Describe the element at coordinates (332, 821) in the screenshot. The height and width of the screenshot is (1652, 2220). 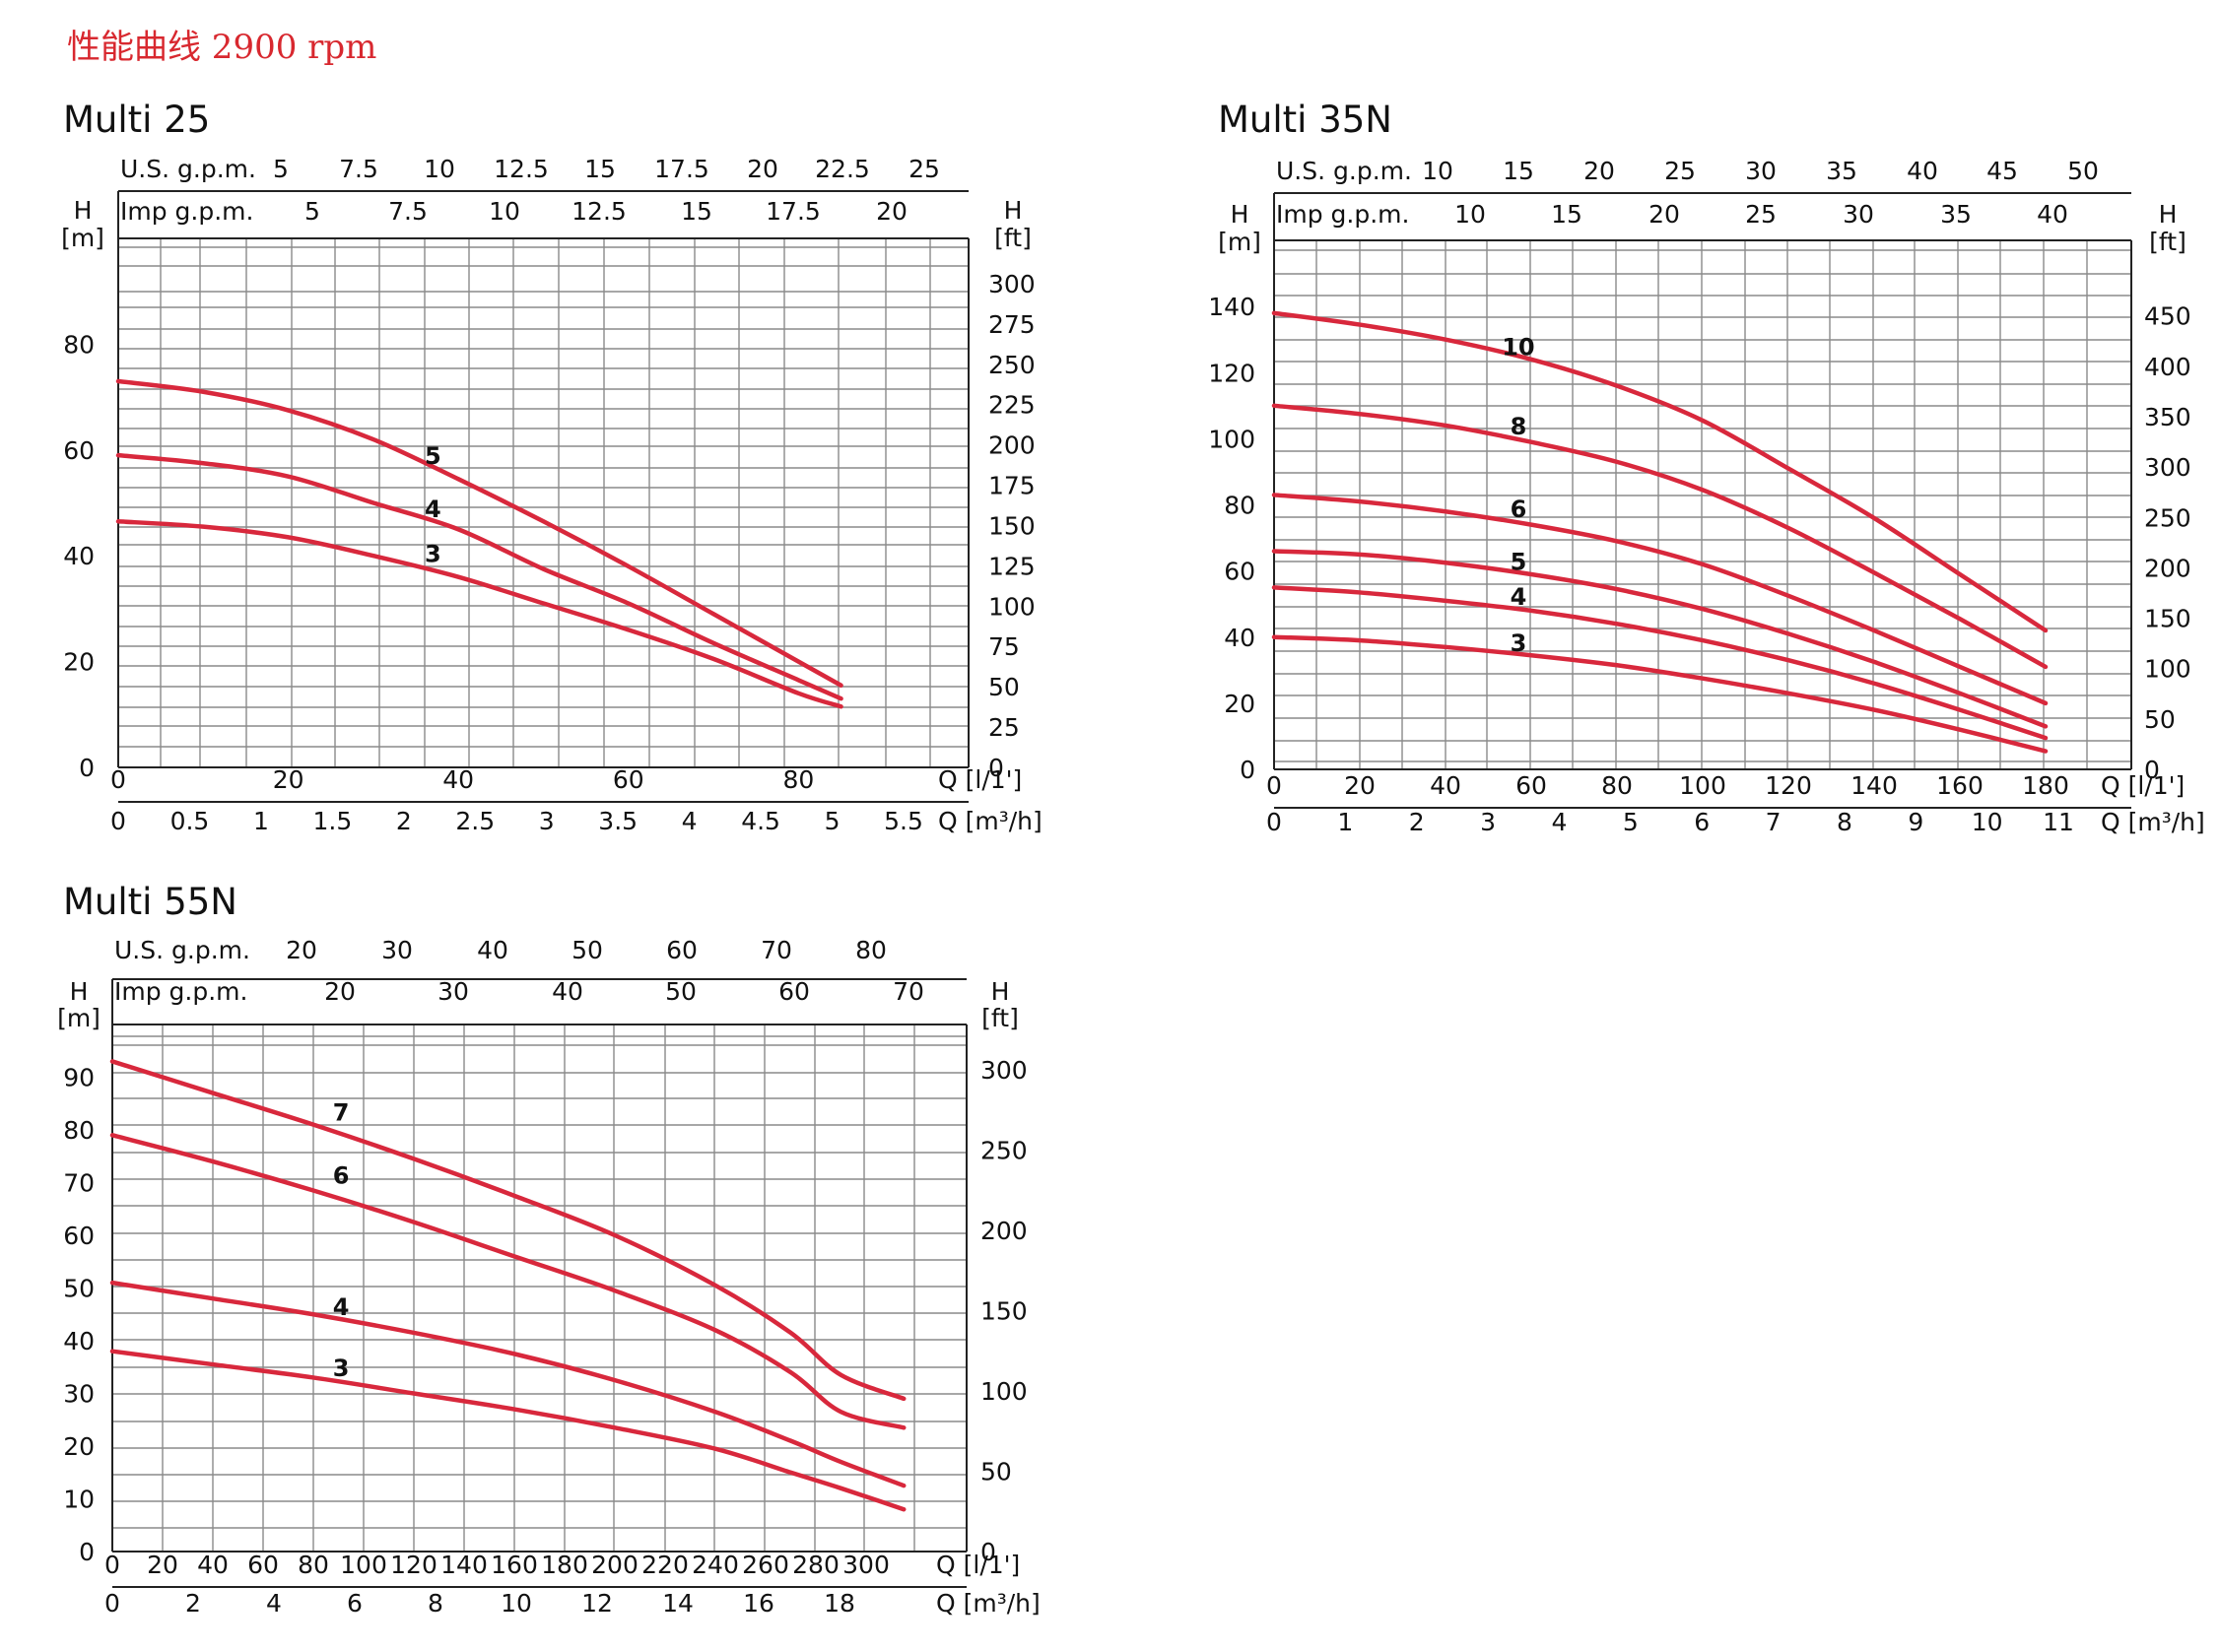
I see `x-tick-label-m3h: 1.5` at that location.